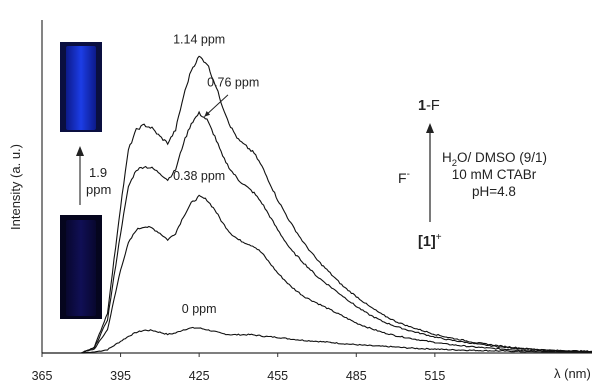 This screenshot has width=610, height=388. Describe the element at coordinates (15, 187) in the screenshot. I see `y-axis-label: Intensity (a. u.)` at that location.